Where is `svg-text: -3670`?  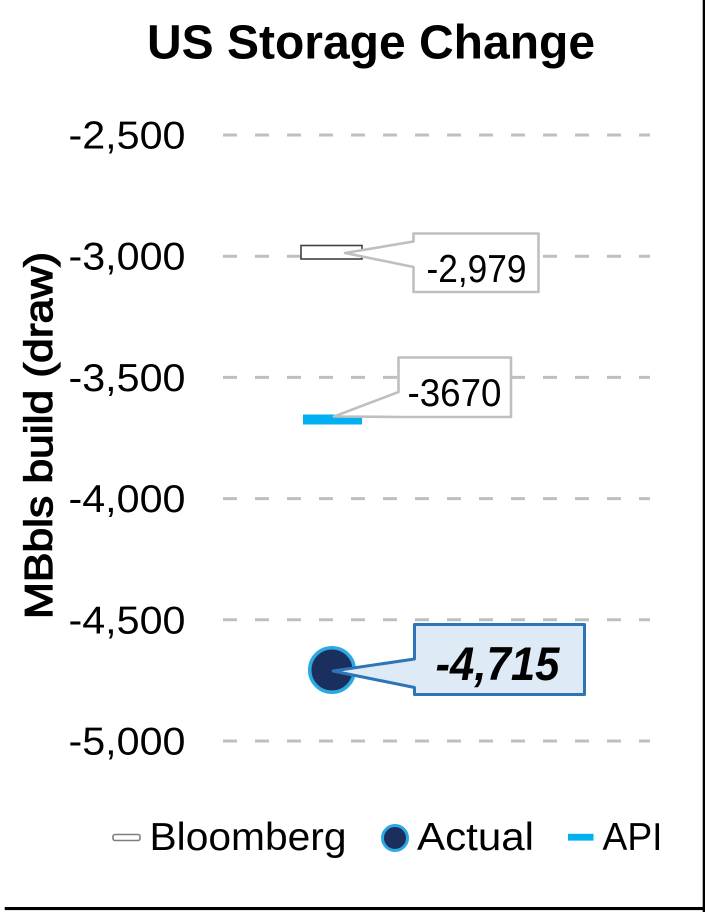 svg-text: -3670 is located at coordinates (455, 393).